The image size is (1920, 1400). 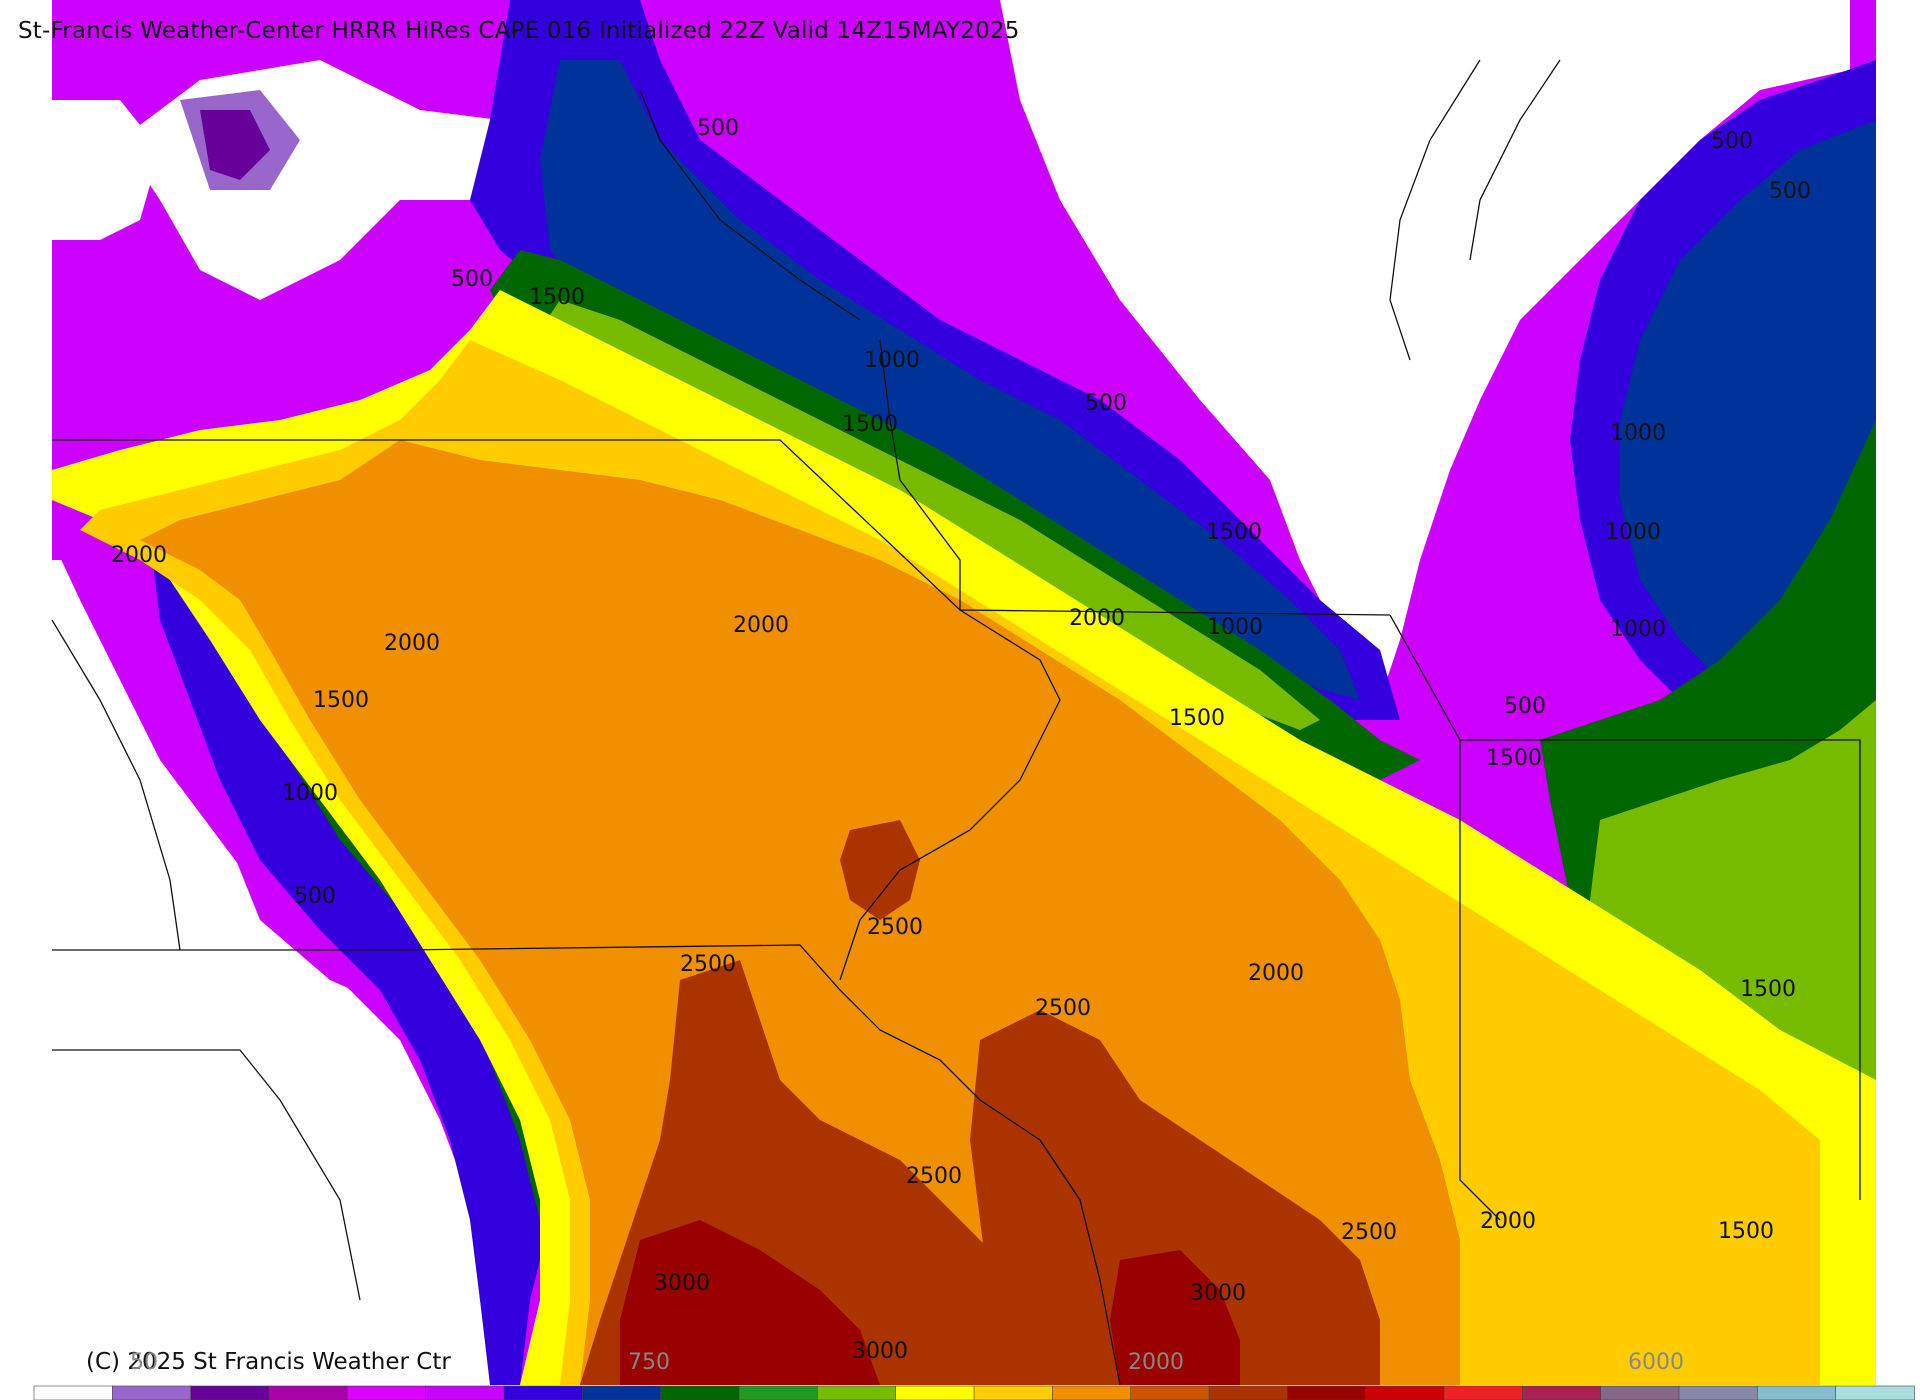 I want to click on colorbar, so click(x=974, y=1392).